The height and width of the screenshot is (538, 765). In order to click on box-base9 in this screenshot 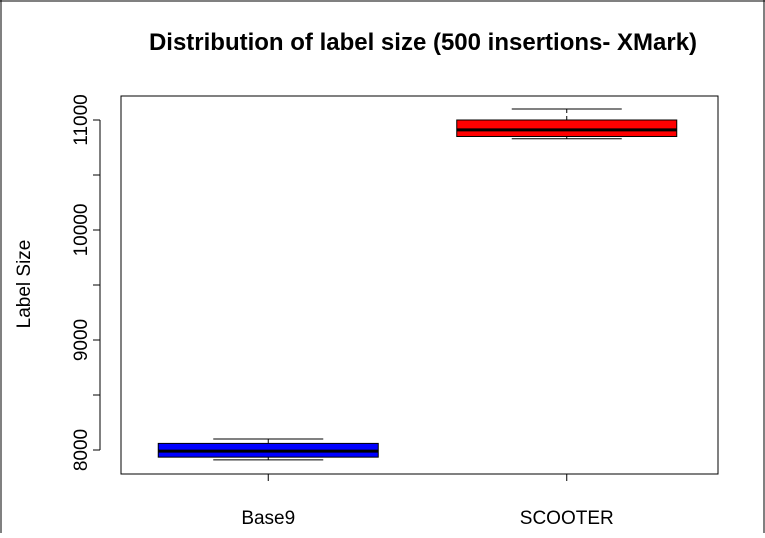, I will do `click(268, 449)`.